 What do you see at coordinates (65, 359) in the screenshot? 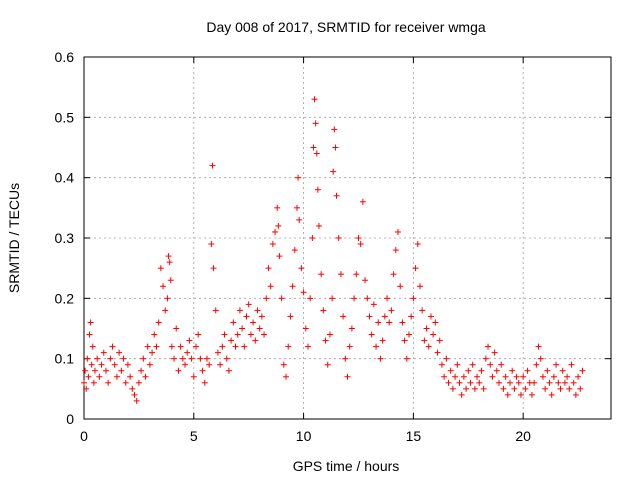
I see `y-tick-label: 0.1` at bounding box center [65, 359].